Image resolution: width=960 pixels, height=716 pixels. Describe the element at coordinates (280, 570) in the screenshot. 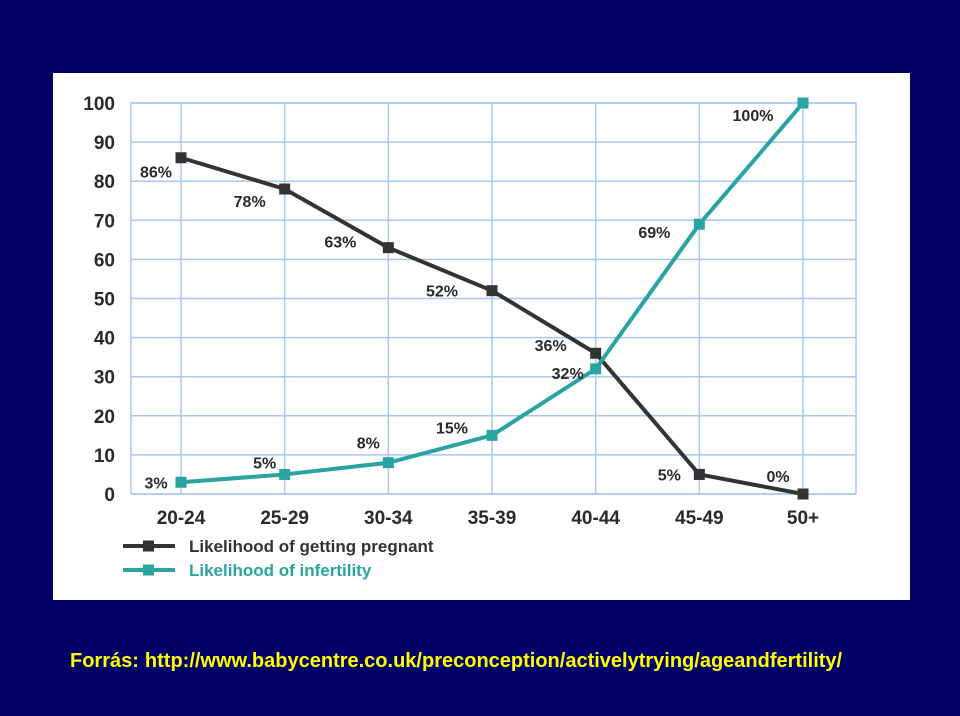

I see `legend-label: Likelihood of infertility` at that location.